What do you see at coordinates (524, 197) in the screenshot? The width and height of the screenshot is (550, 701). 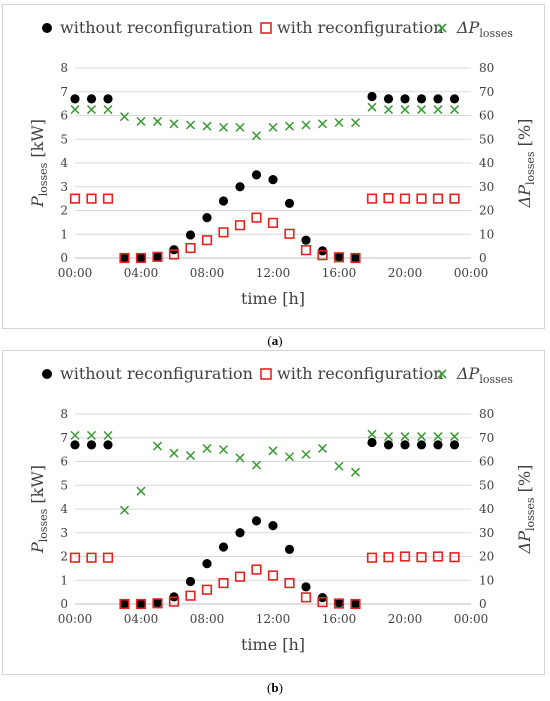 I see `y-axis-right-title-prefix: ΔP` at bounding box center [524, 197].